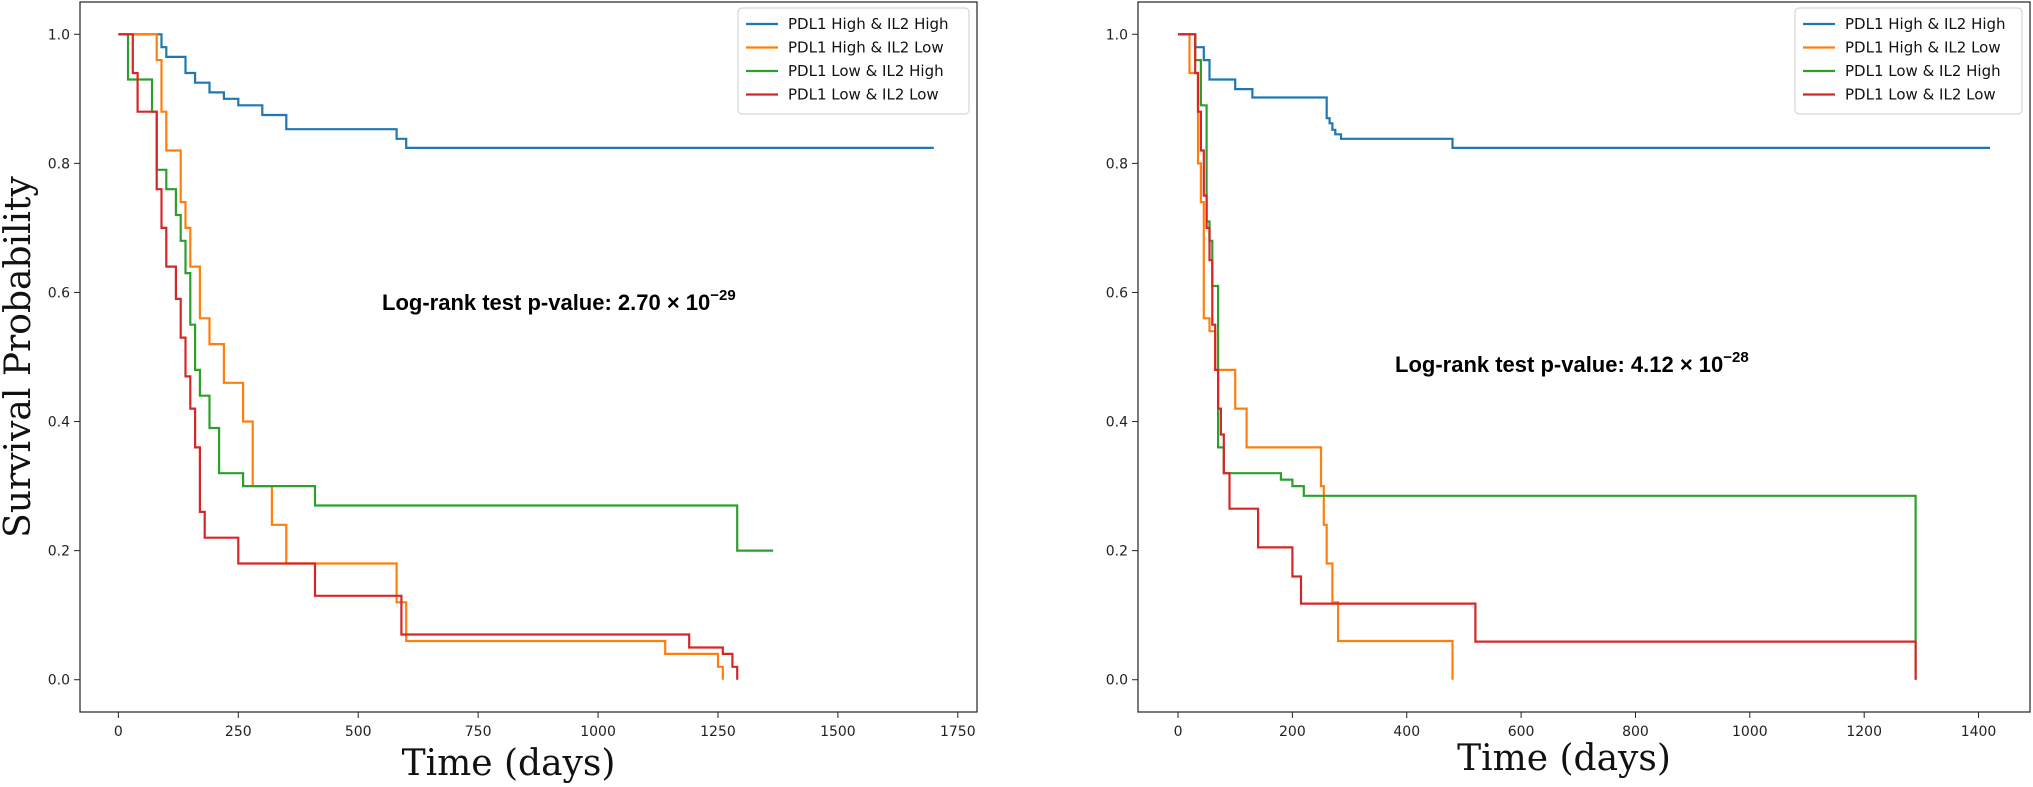 This screenshot has width=2033, height=787. Describe the element at coordinates (478, 732) in the screenshot. I see `x-tick-label: 750` at that location.